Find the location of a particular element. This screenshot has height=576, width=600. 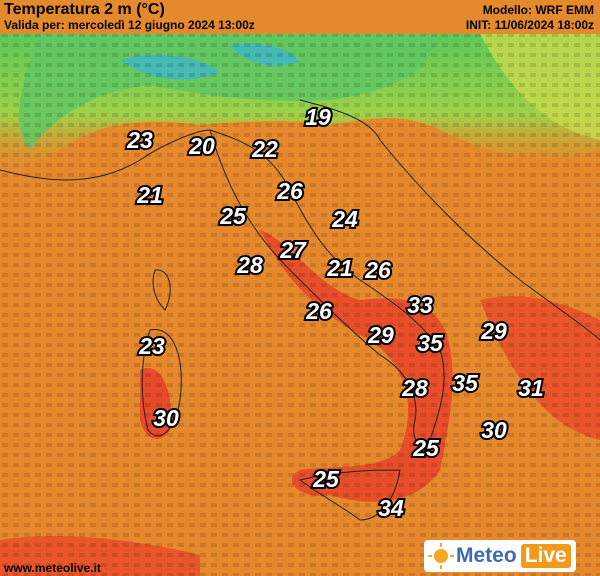

city-temperature: 20 is located at coordinates (201, 146).